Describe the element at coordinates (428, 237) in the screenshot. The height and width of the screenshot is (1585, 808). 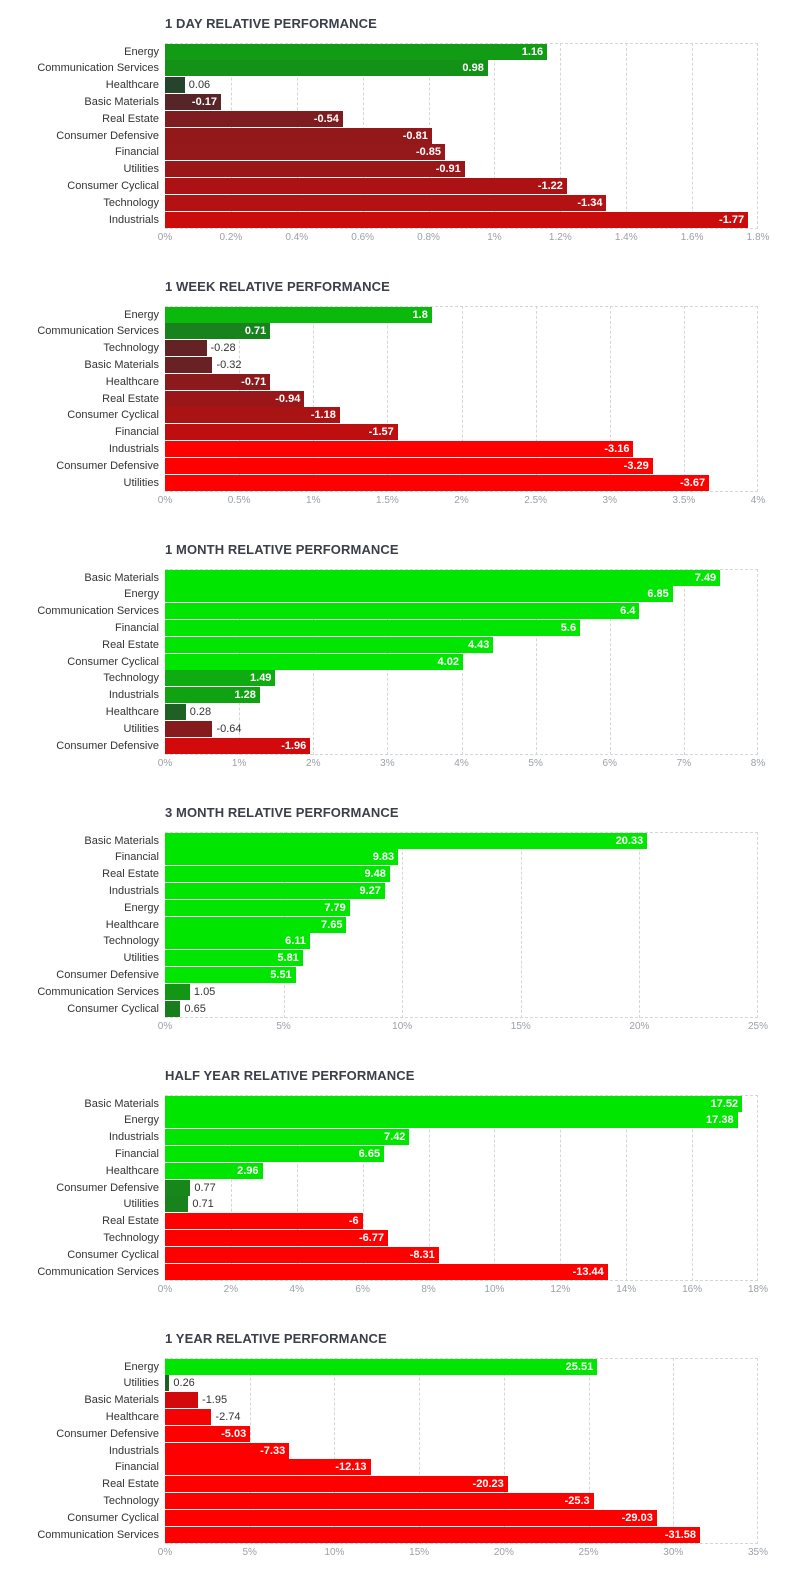
I see `x-tick-label: 0.8%` at that location.